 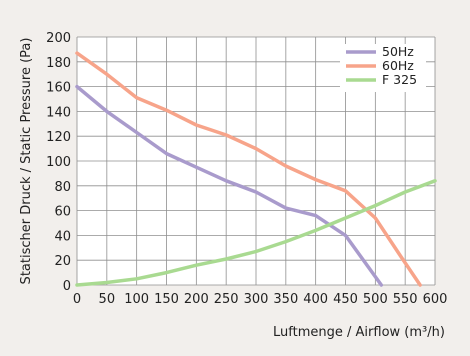 I want to click on x-tick-label-2: 100, so click(x=136, y=299).